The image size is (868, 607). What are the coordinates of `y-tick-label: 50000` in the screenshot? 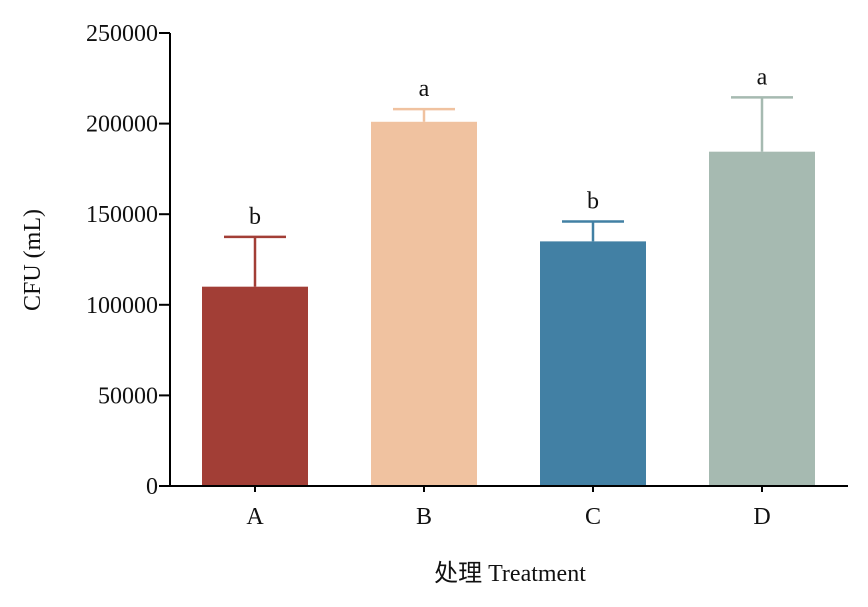 It's located at (128, 396).